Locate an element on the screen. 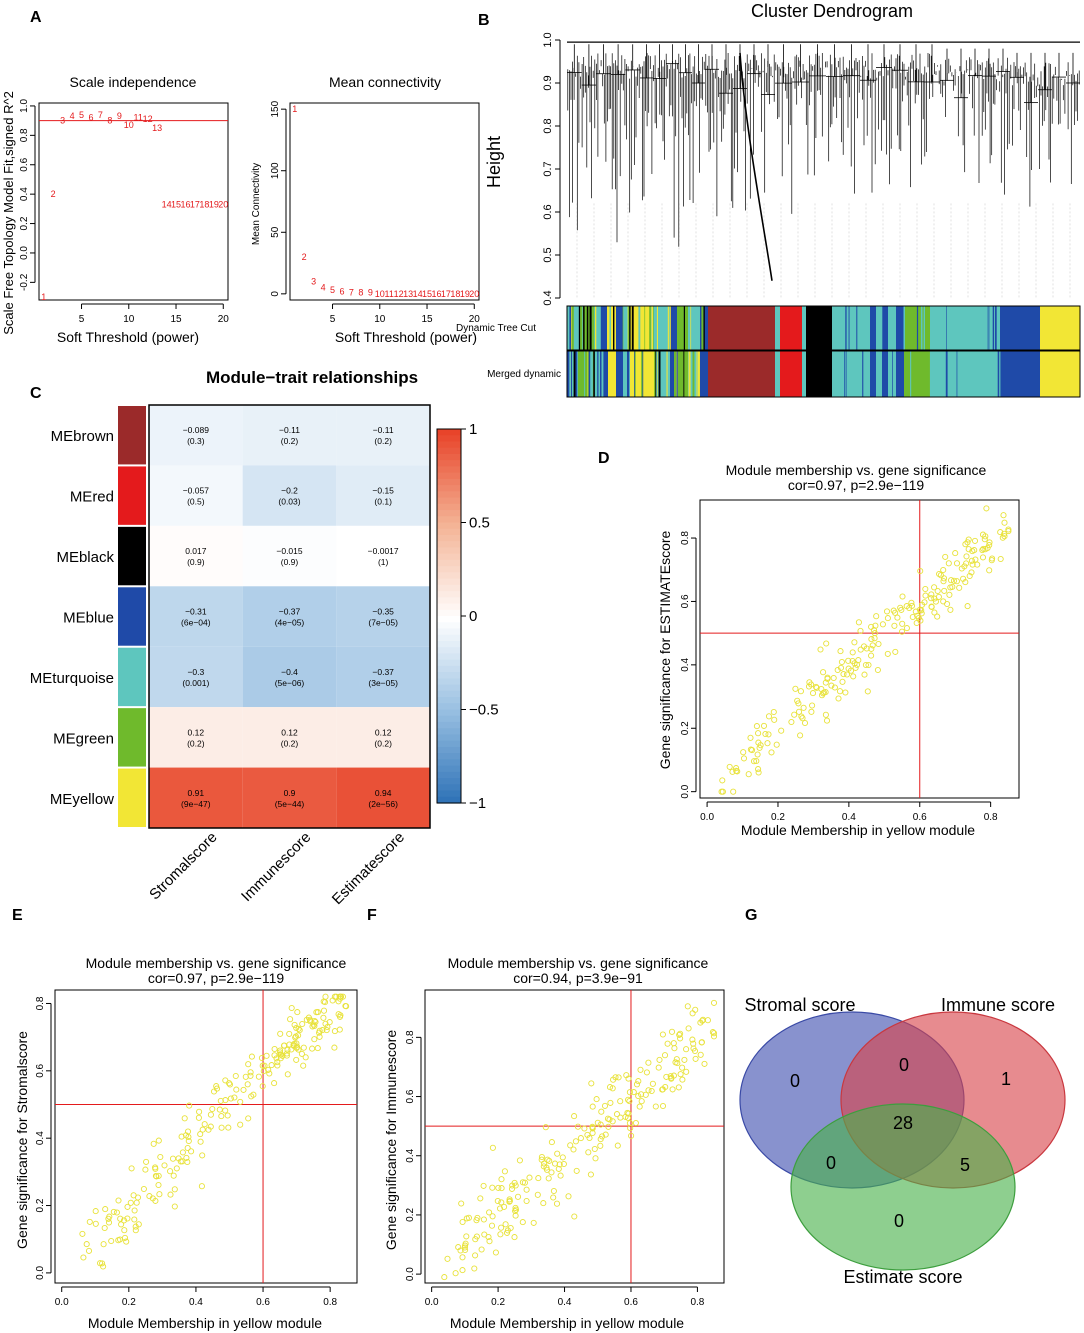  x-tick-label: 0.0 is located at coordinates (62, 1302).